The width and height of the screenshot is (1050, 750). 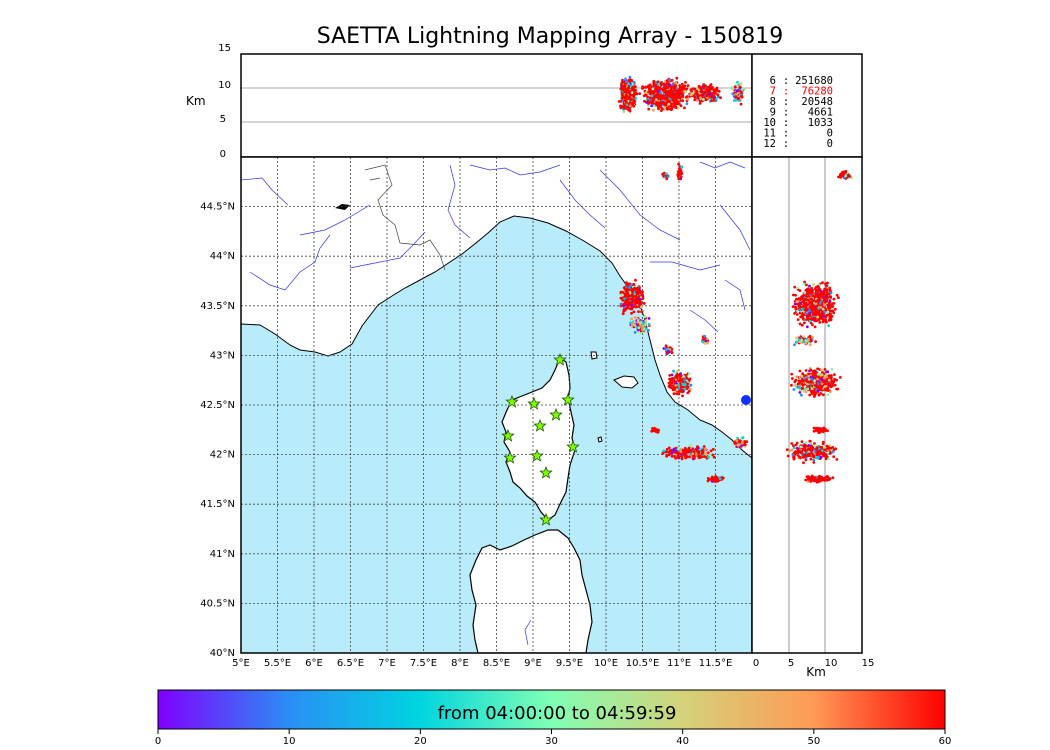 What do you see at coordinates (798, 134) in the screenshot?
I see `station-count-row: 11: 0` at bounding box center [798, 134].